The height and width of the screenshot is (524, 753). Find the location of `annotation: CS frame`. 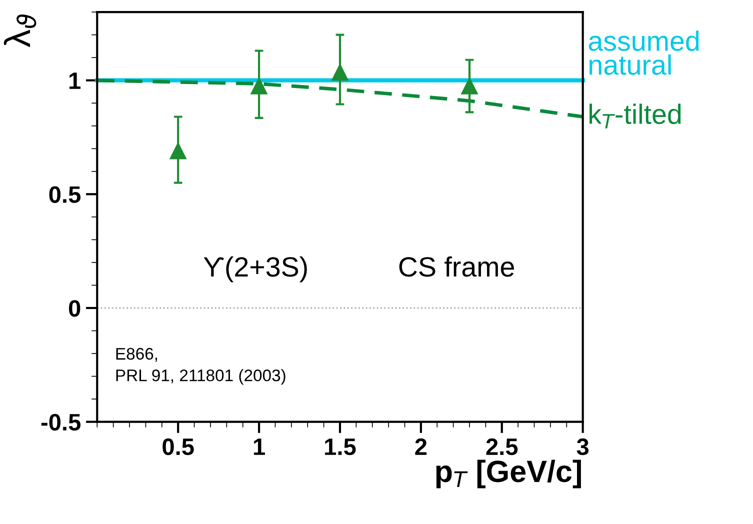

annotation: CS frame is located at coordinates (456, 266).